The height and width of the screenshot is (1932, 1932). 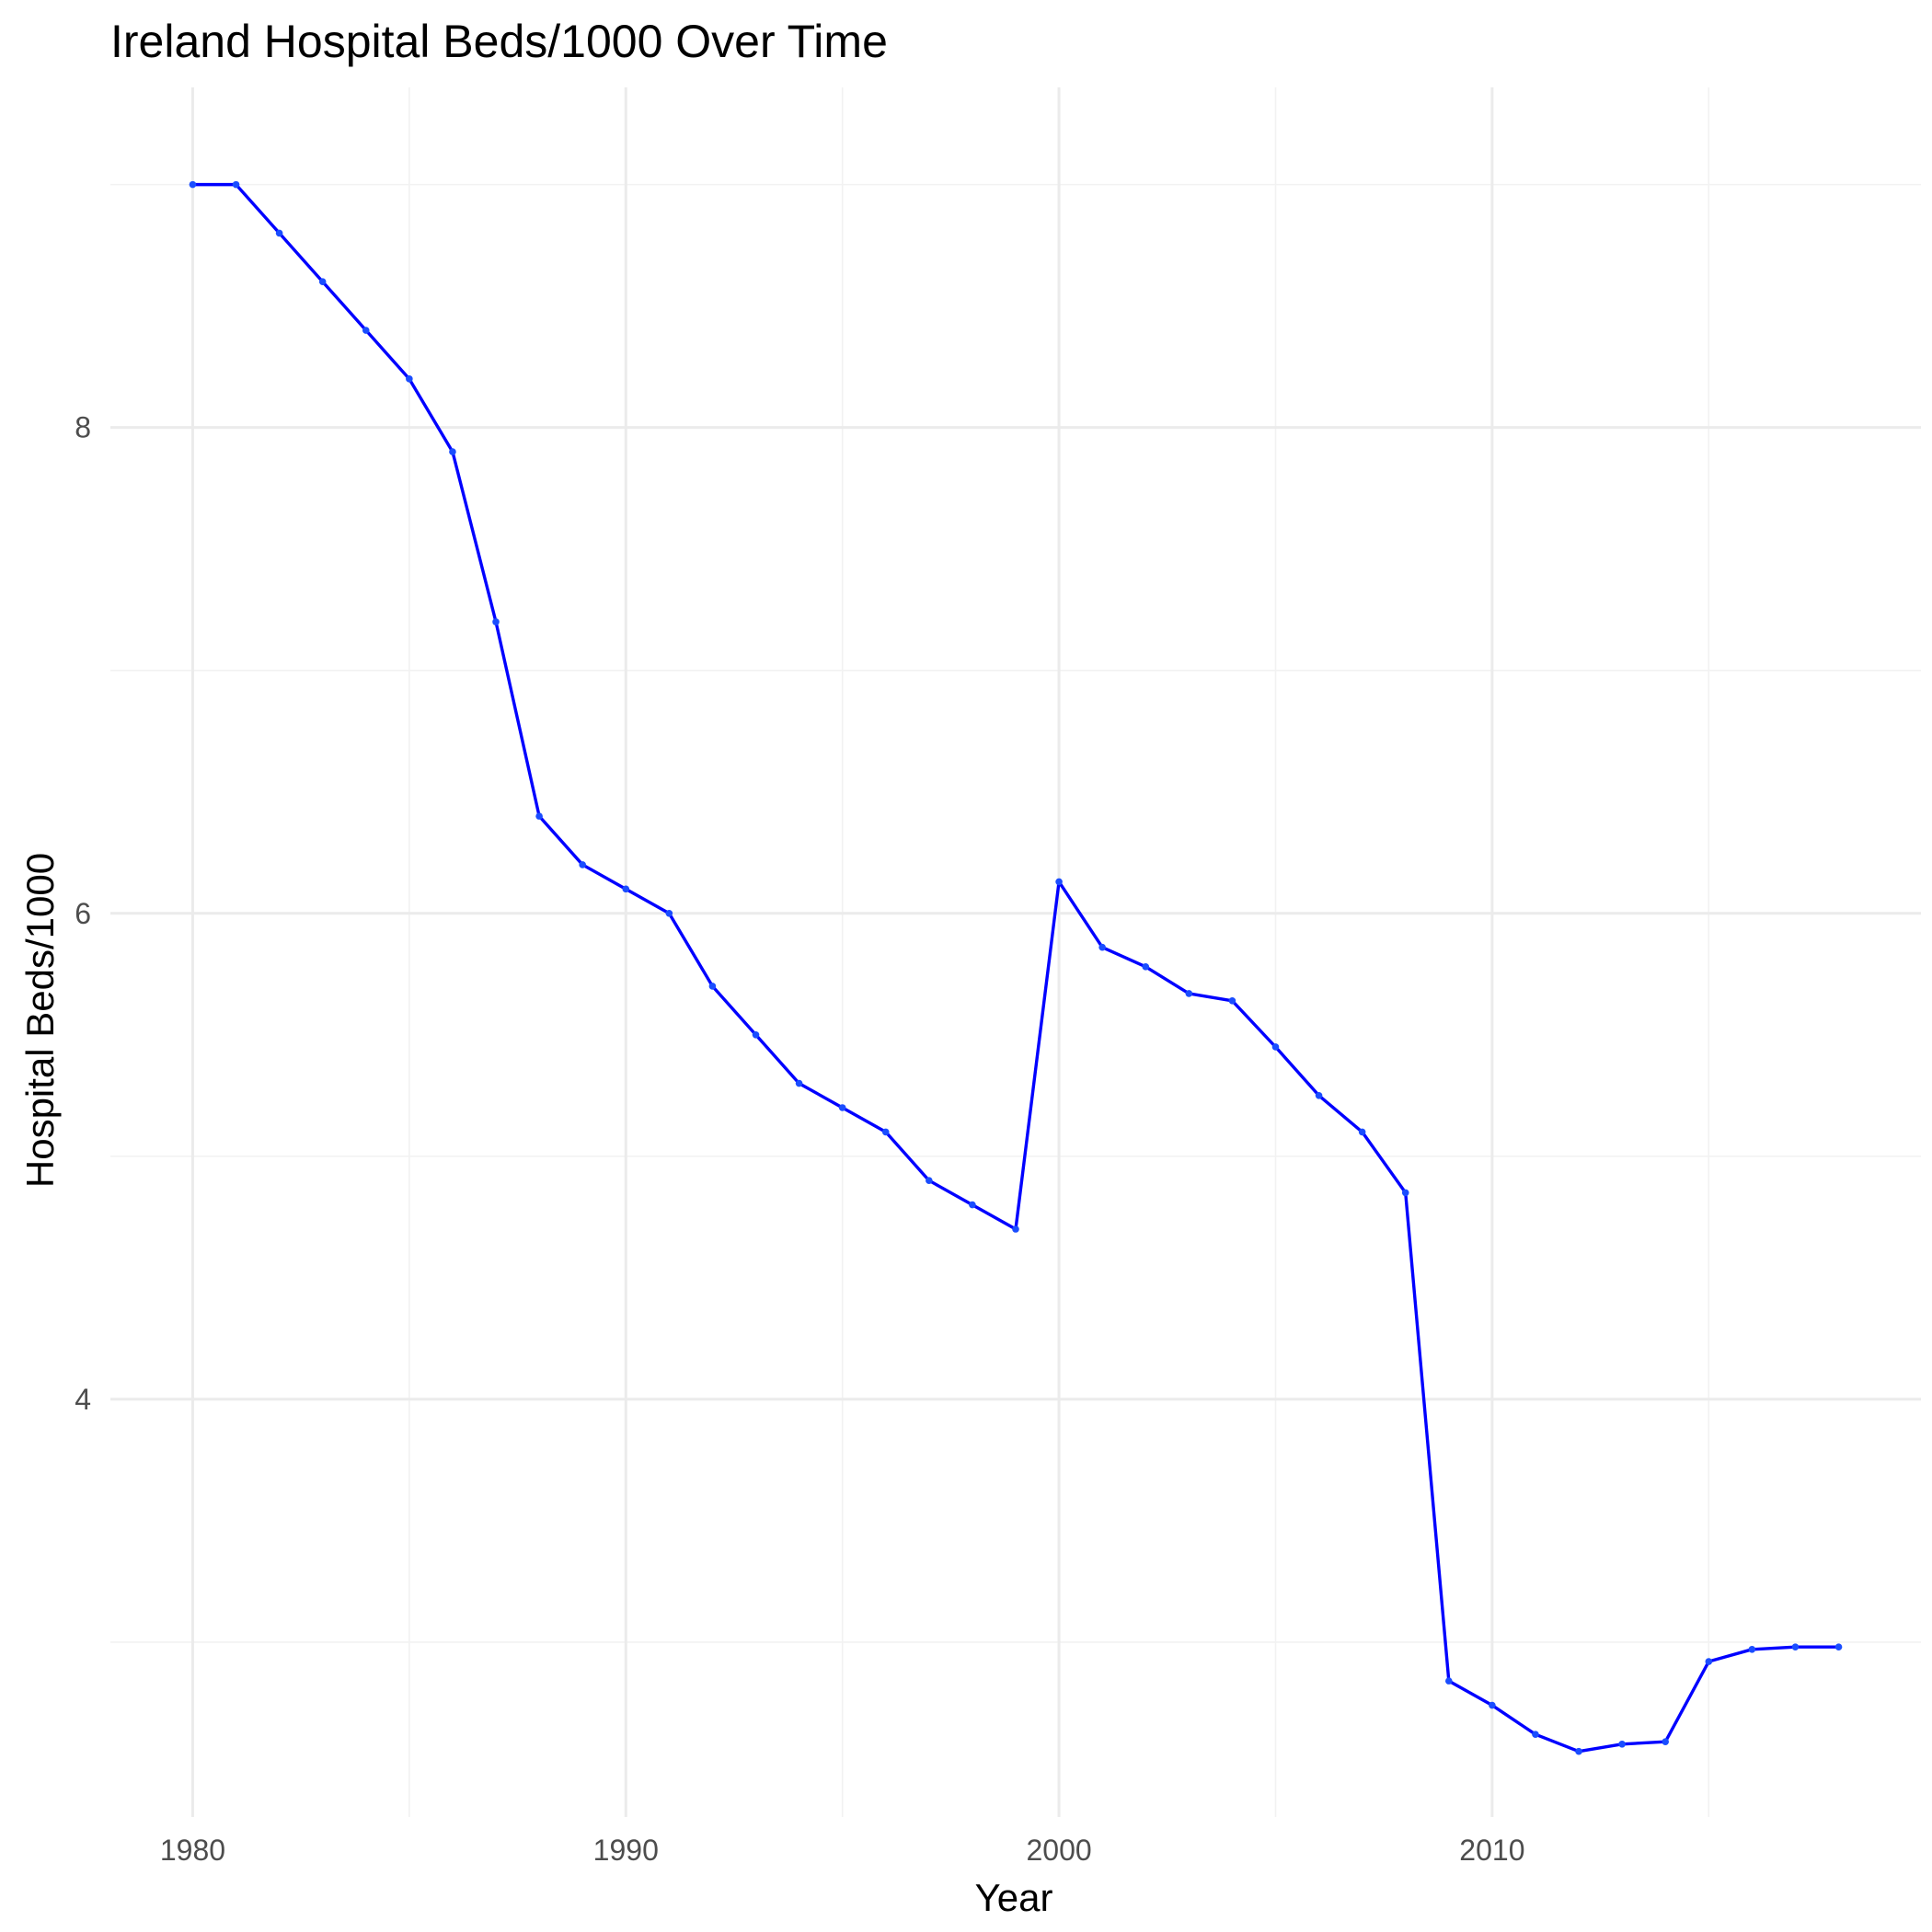 I want to click on x-tick-label: 1980, so click(x=192, y=1850).